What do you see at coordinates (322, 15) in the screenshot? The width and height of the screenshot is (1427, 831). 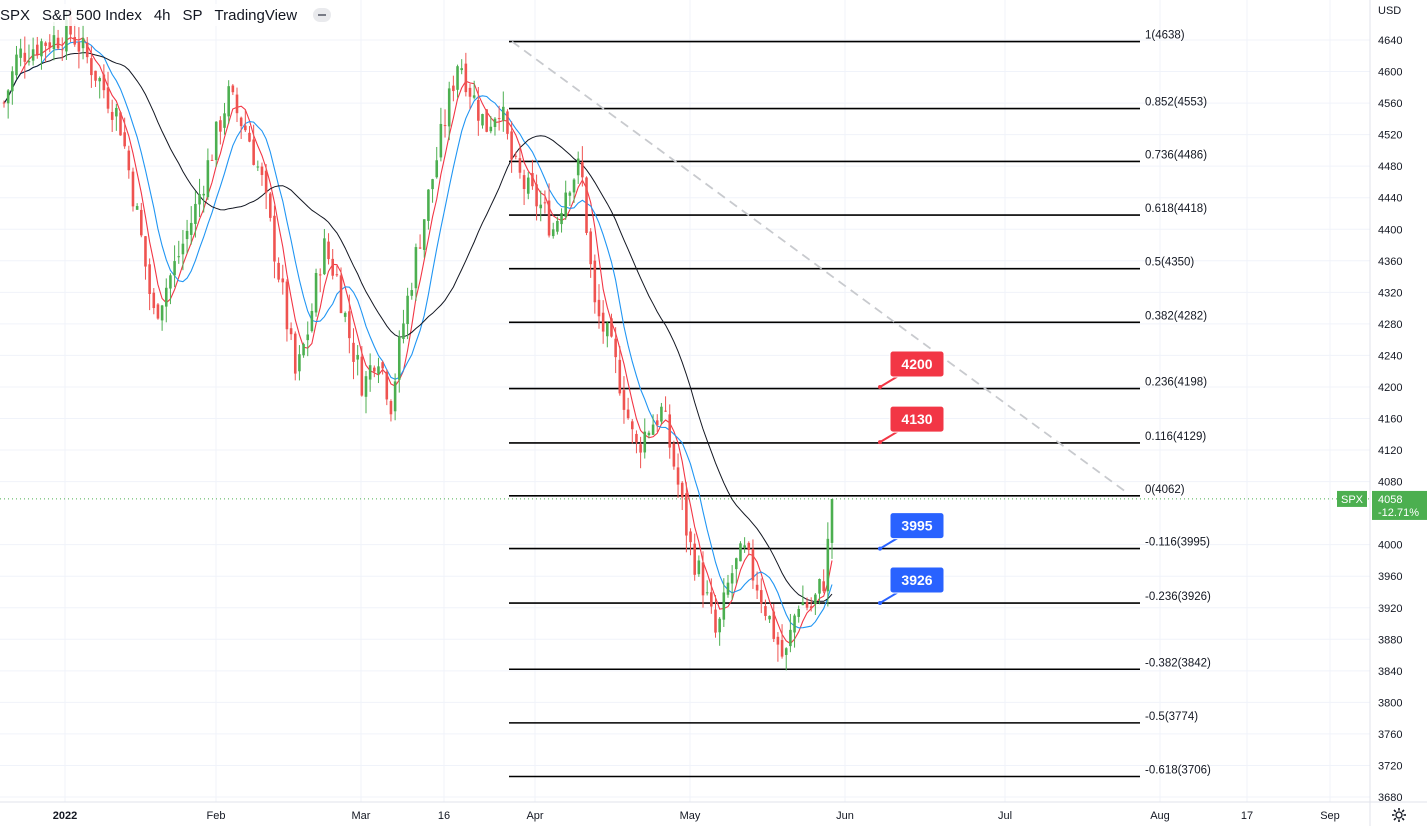 I see `legend-menu-button` at bounding box center [322, 15].